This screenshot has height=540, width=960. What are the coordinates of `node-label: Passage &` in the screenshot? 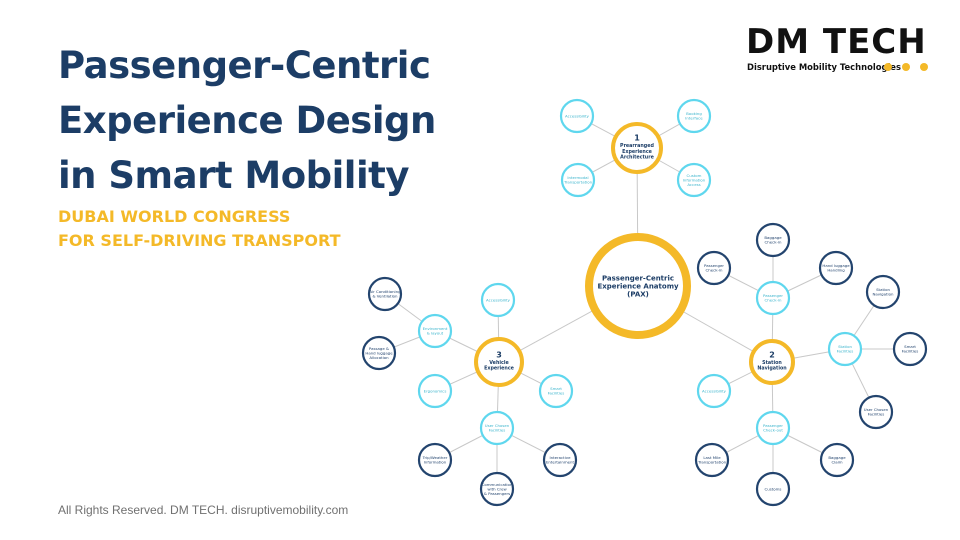 It's located at (379, 348).